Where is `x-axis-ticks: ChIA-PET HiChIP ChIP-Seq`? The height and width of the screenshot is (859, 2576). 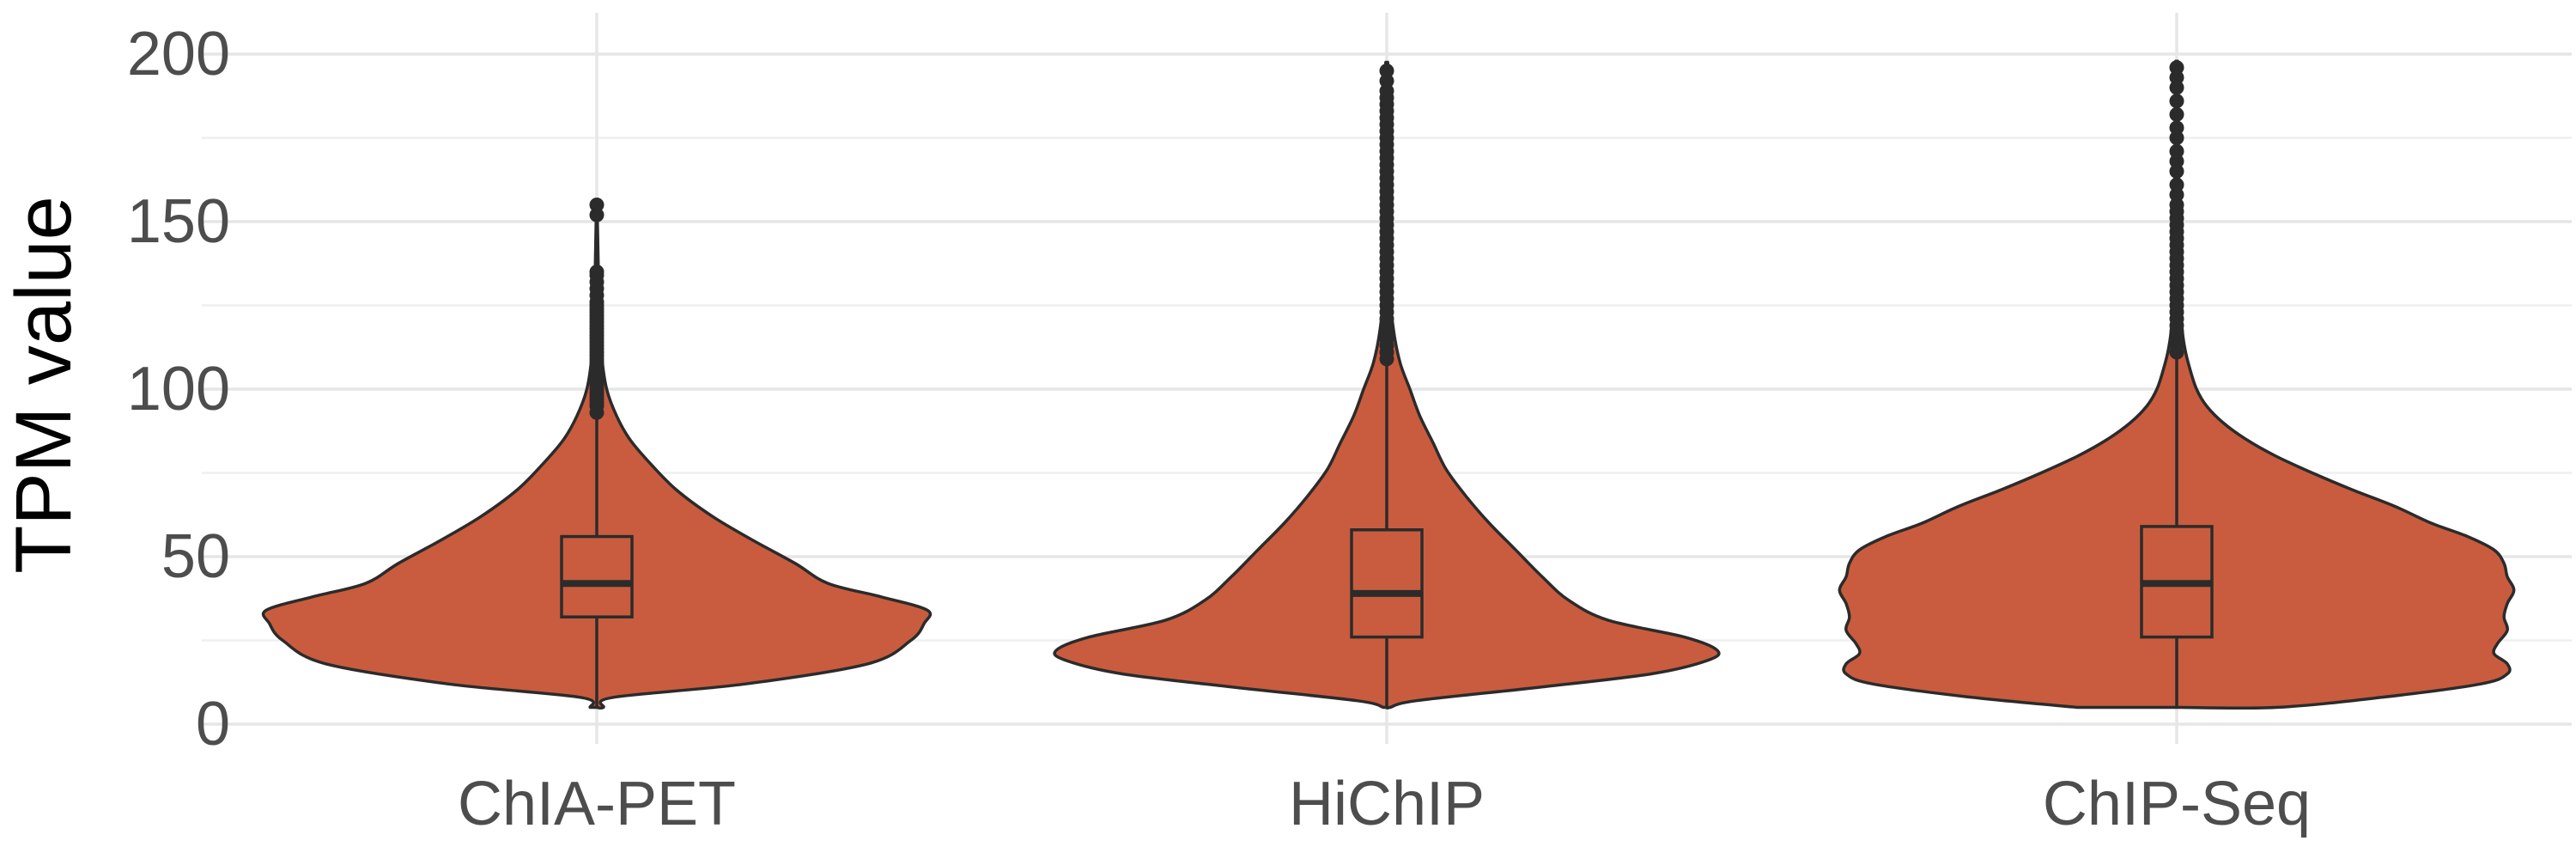 x-axis-ticks: ChIA-PET HiChIP ChIP-Seq is located at coordinates (1385, 804).